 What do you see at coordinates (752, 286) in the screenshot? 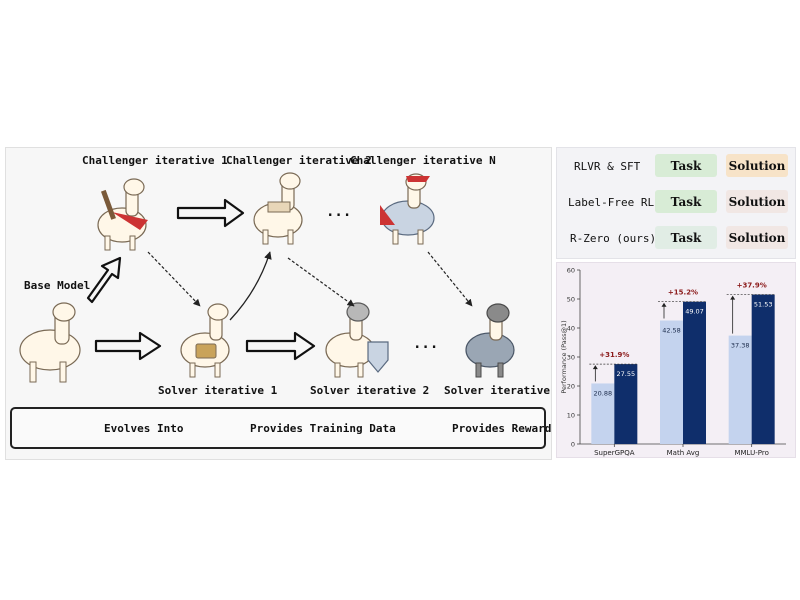
I see `improvement-label: +37.9%` at bounding box center [752, 286].